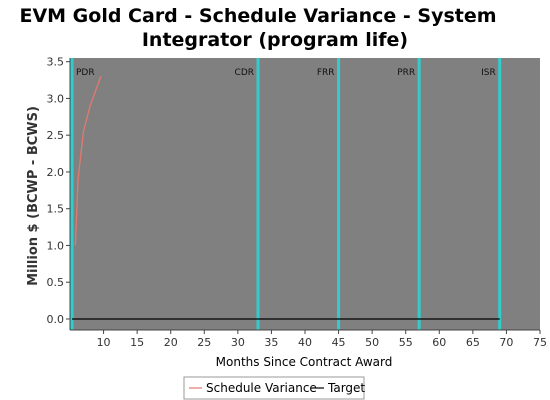 This screenshot has width=550, height=400. What do you see at coordinates (238, 342) in the screenshot?
I see `x-tick-label: 30` at bounding box center [238, 342].